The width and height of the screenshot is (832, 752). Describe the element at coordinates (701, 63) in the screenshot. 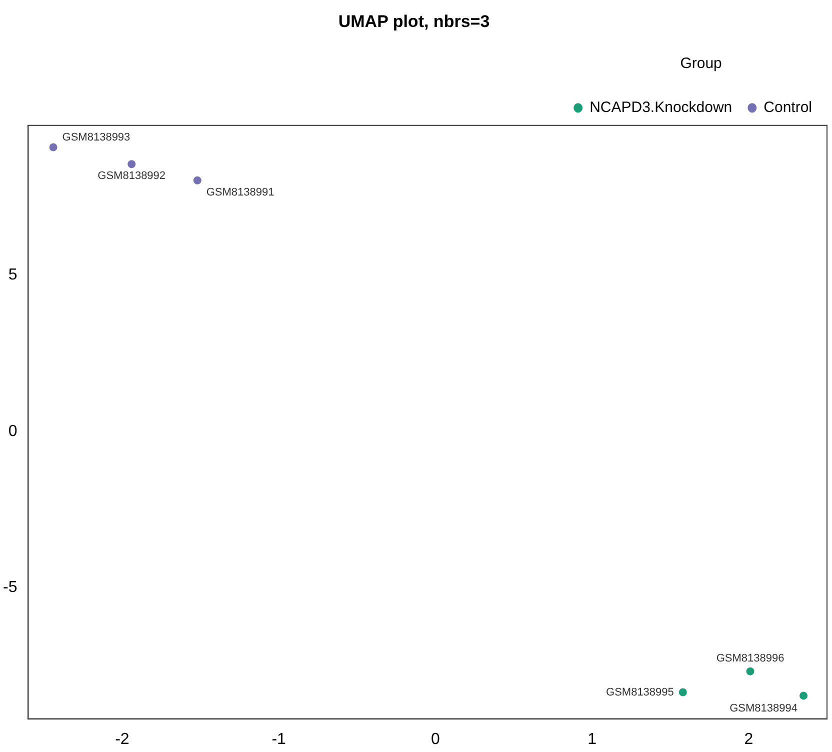

I see `legend-title: Group` at that location.